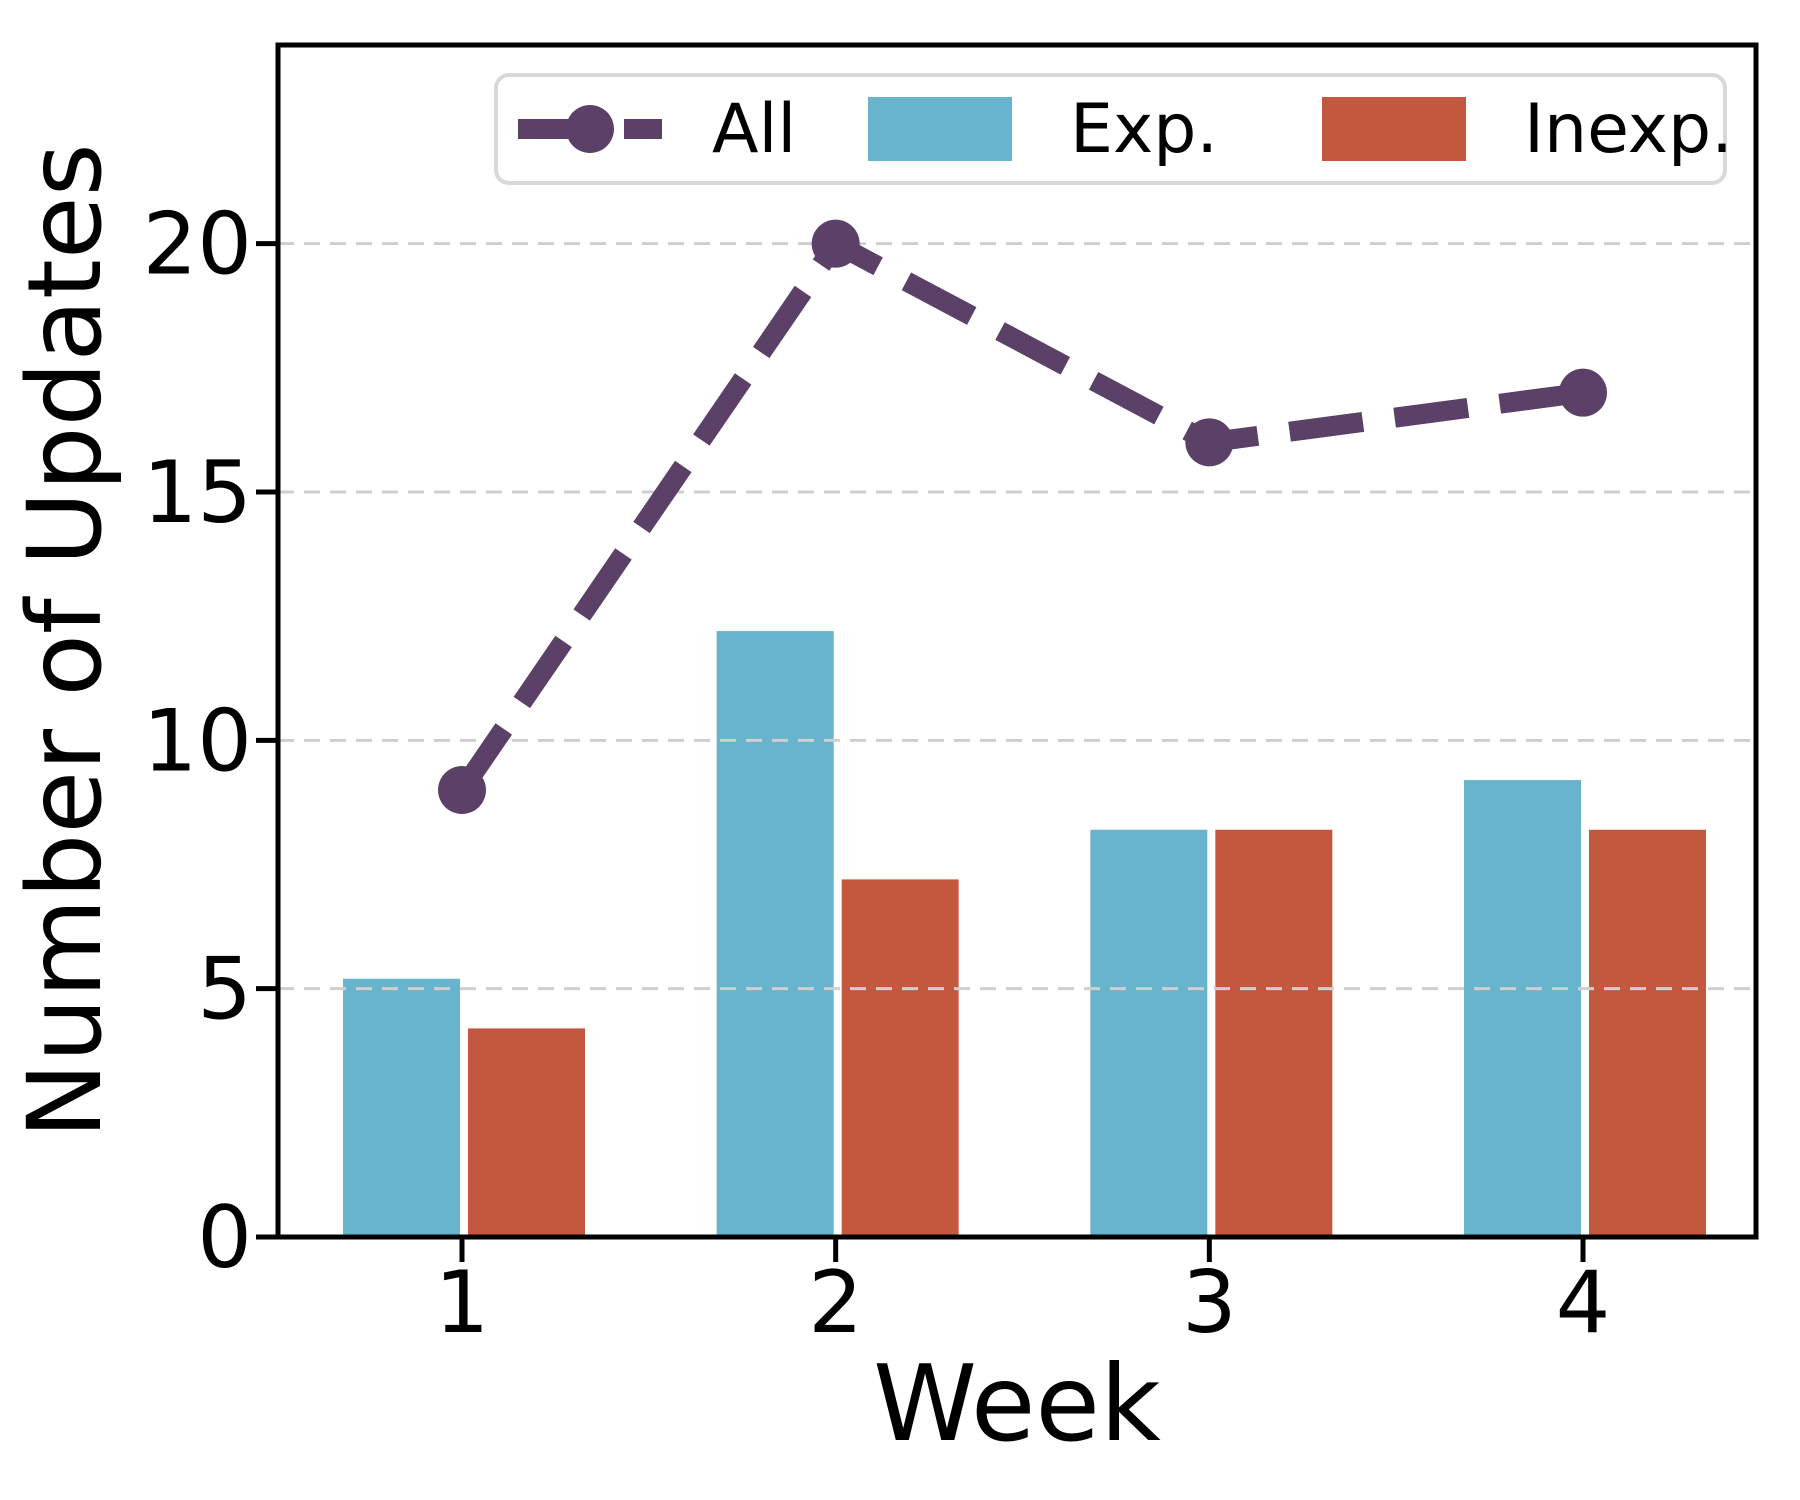  Describe the element at coordinates (1017, 1404) in the screenshot. I see `x-axis-label: Week` at that location.